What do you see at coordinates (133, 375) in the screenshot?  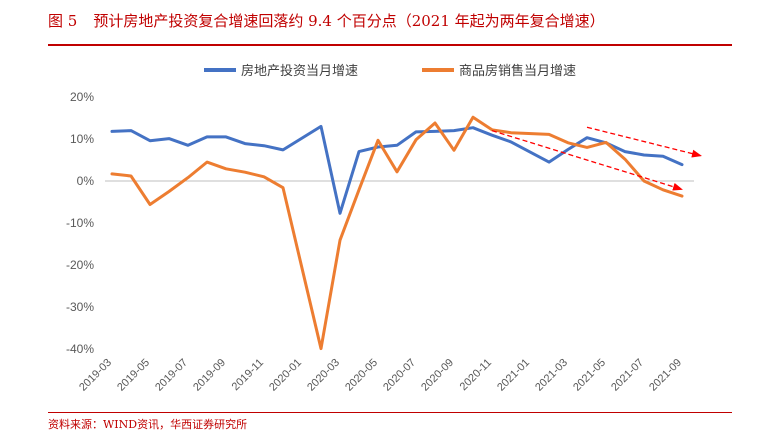 I see `x-tick-label: 2019-05` at bounding box center [133, 375].